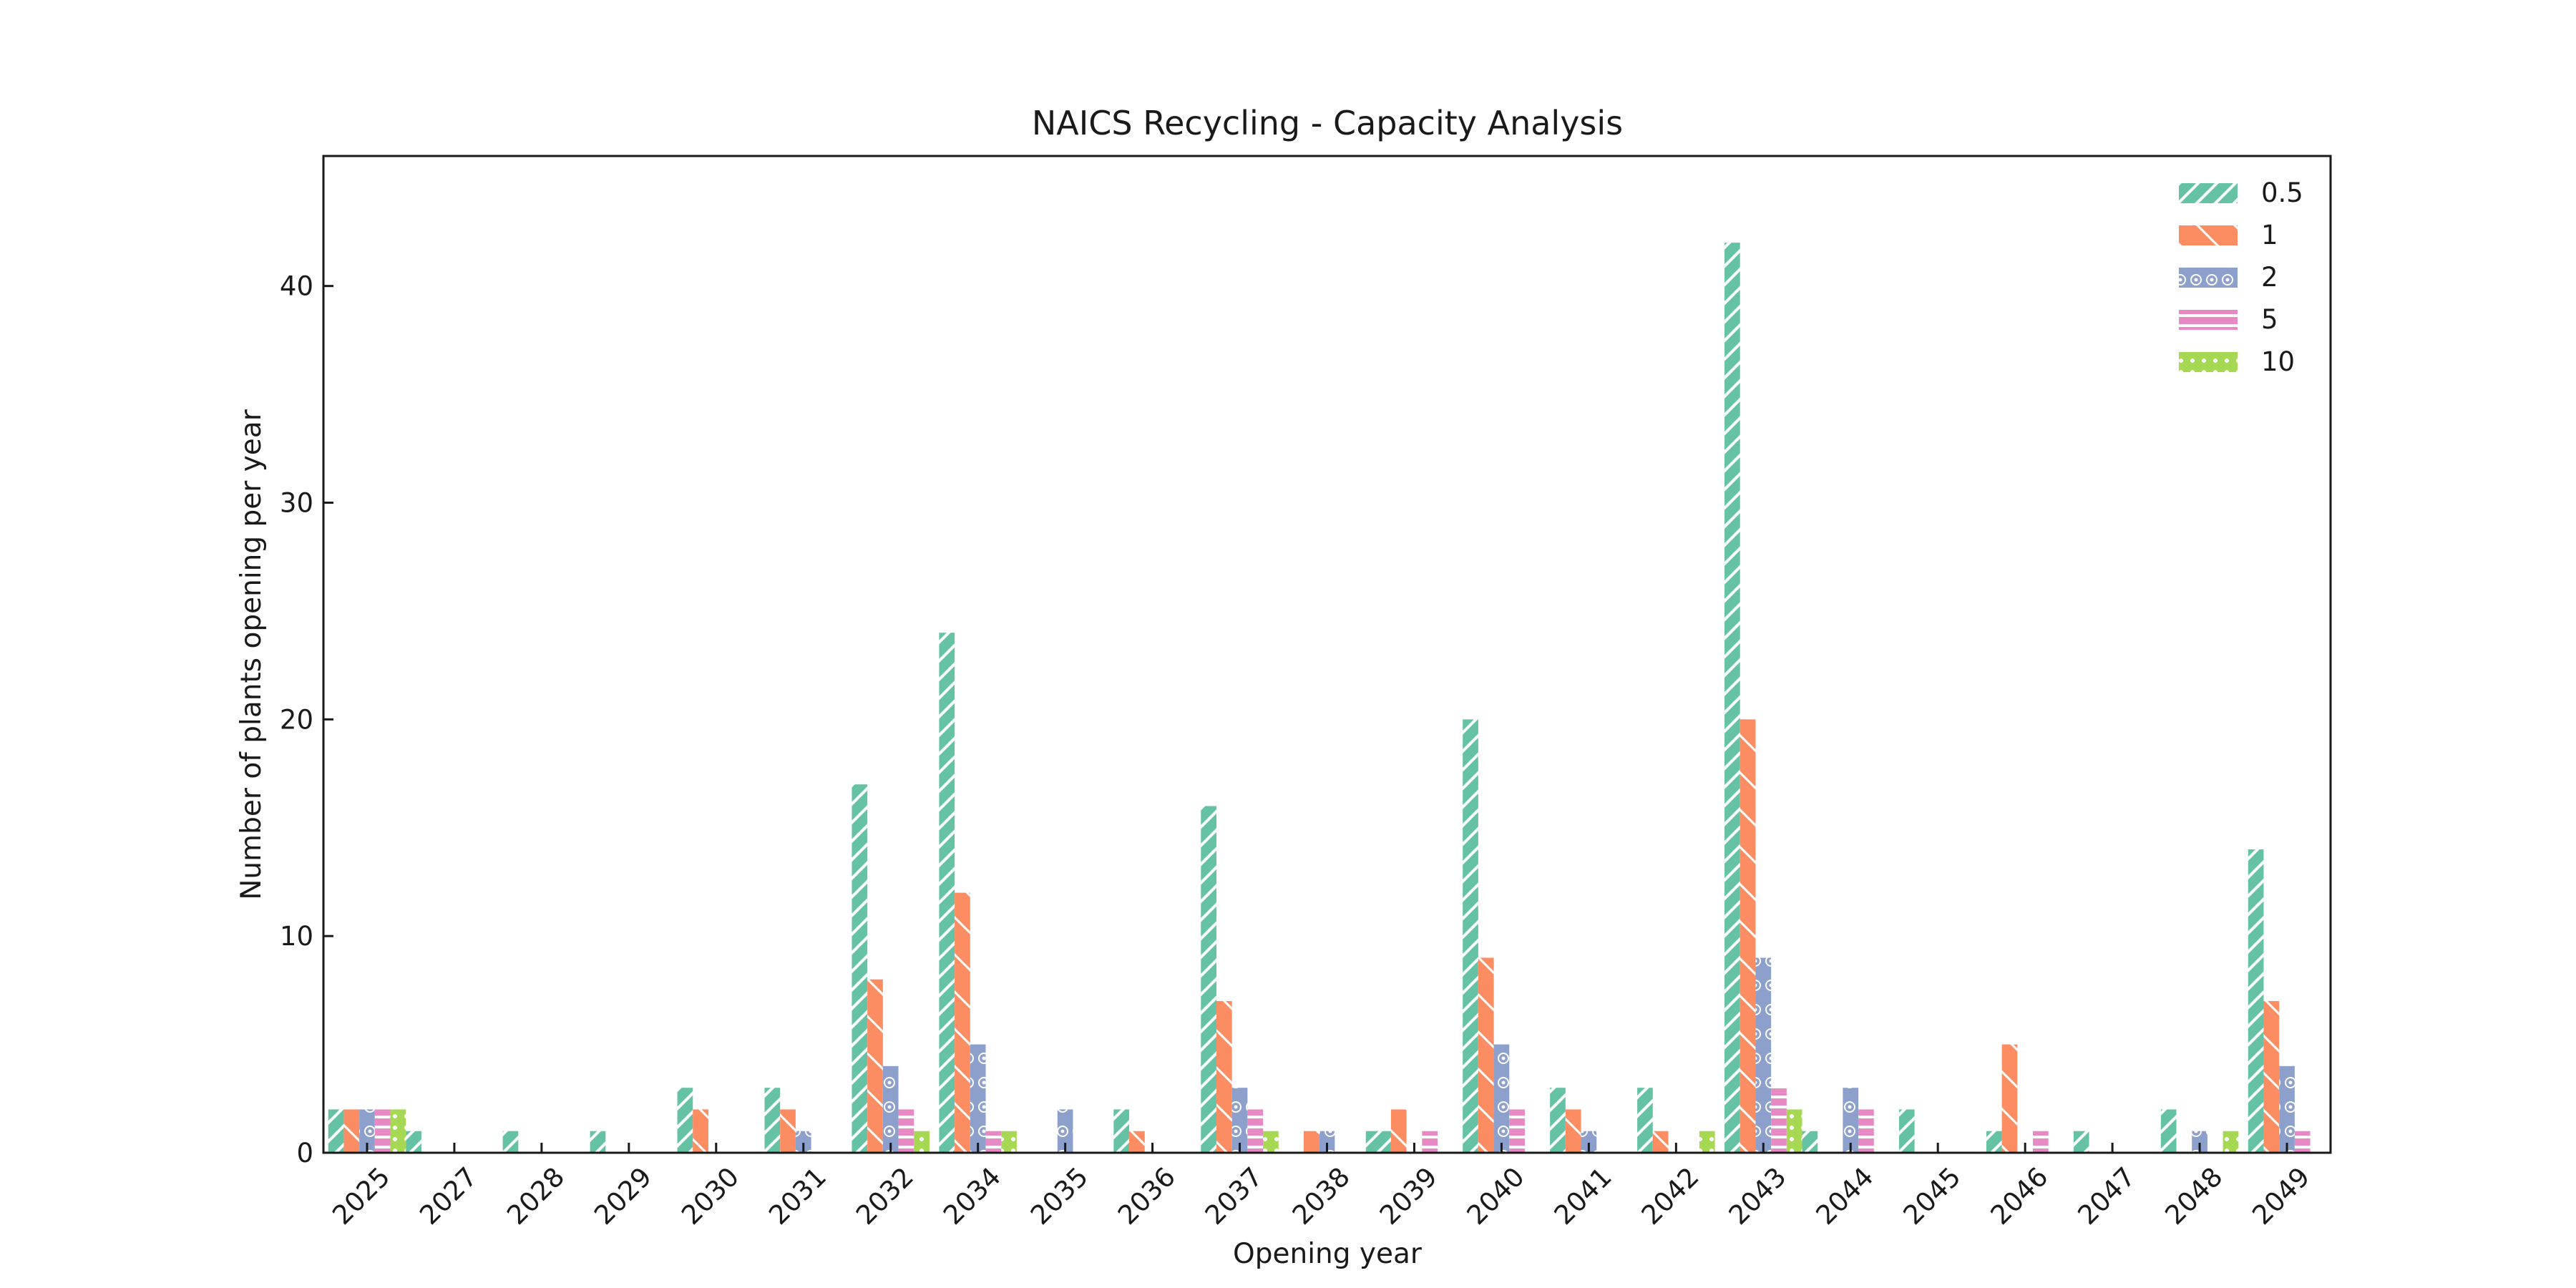 This screenshot has height=1288, width=2576. What do you see at coordinates (304, 1153) in the screenshot?
I see `y-tick-label: 0` at bounding box center [304, 1153].